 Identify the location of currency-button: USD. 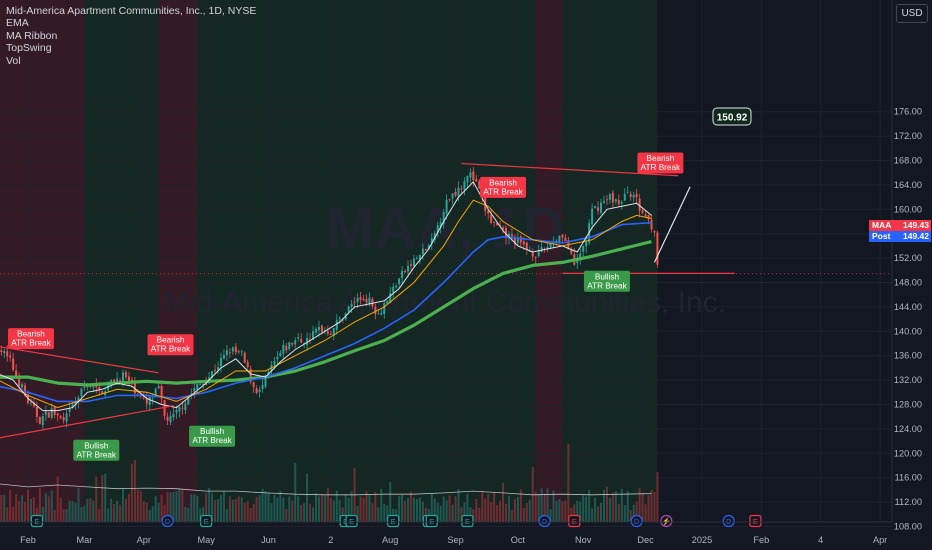
(912, 13).